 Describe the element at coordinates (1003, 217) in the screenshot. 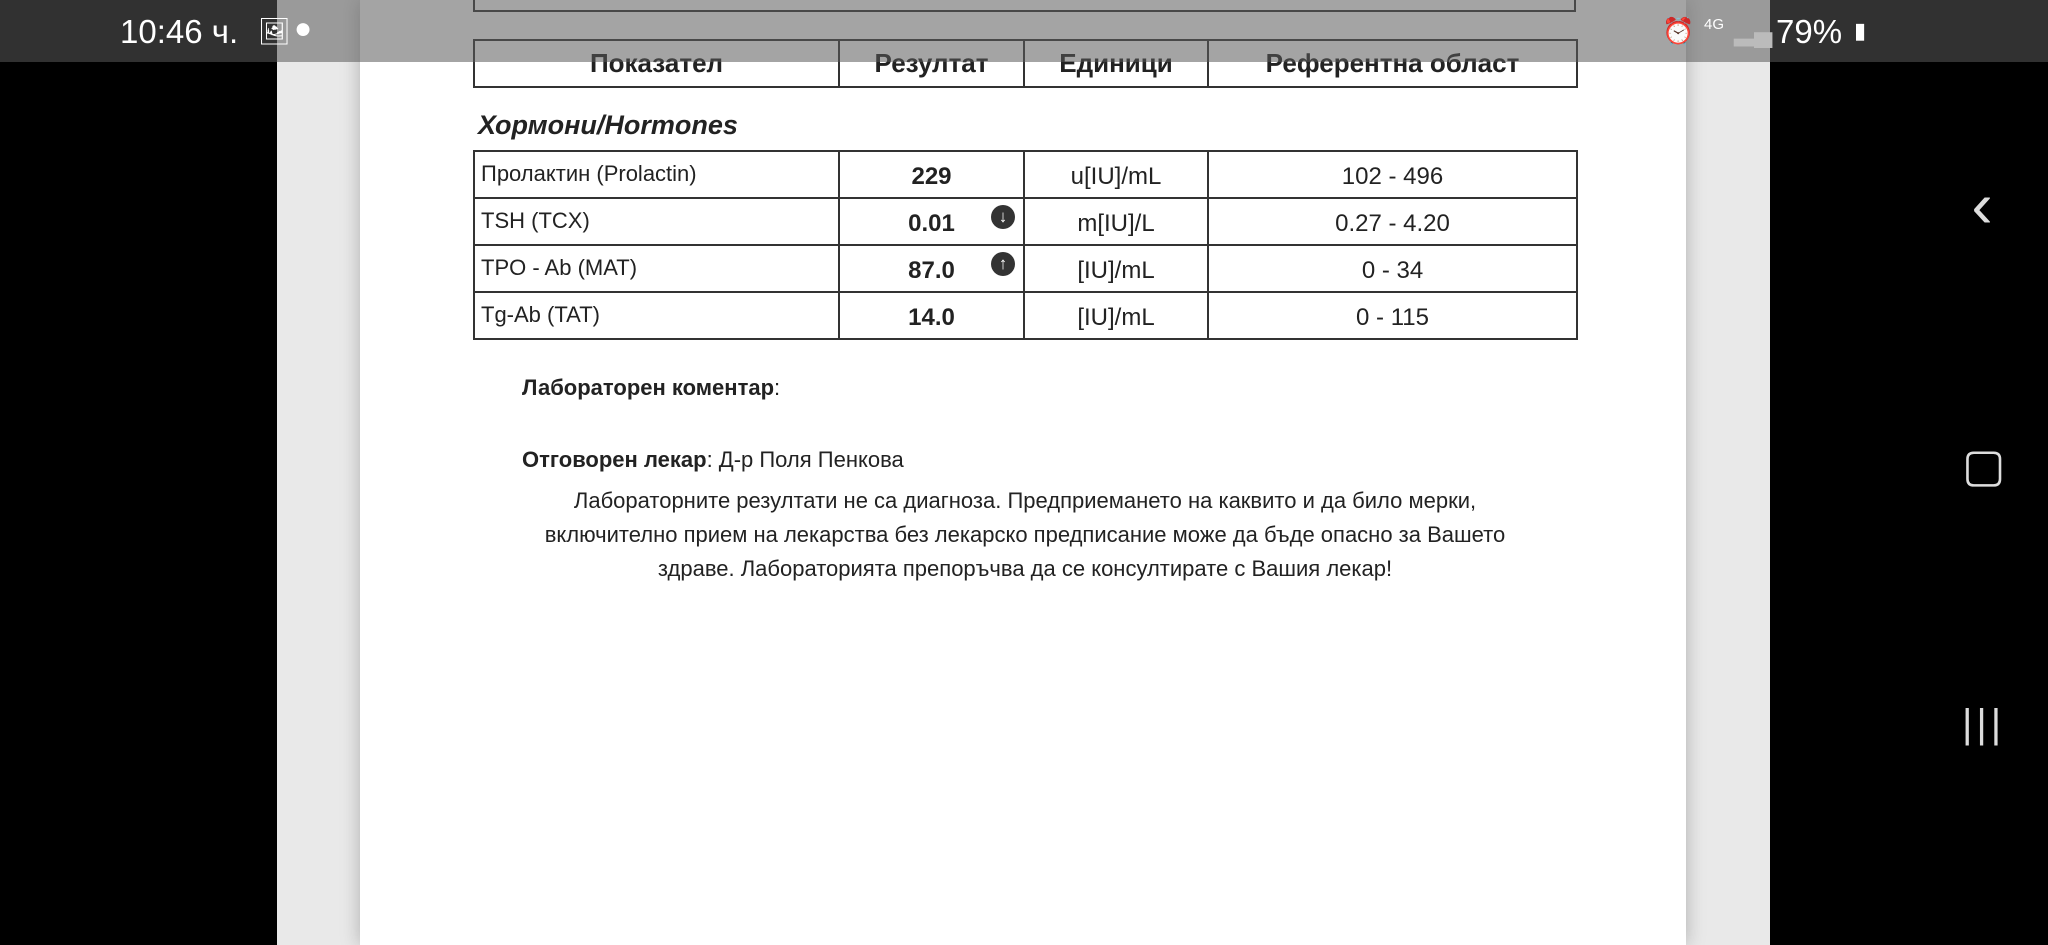

I see `arrow-down-icon: ↓` at that location.